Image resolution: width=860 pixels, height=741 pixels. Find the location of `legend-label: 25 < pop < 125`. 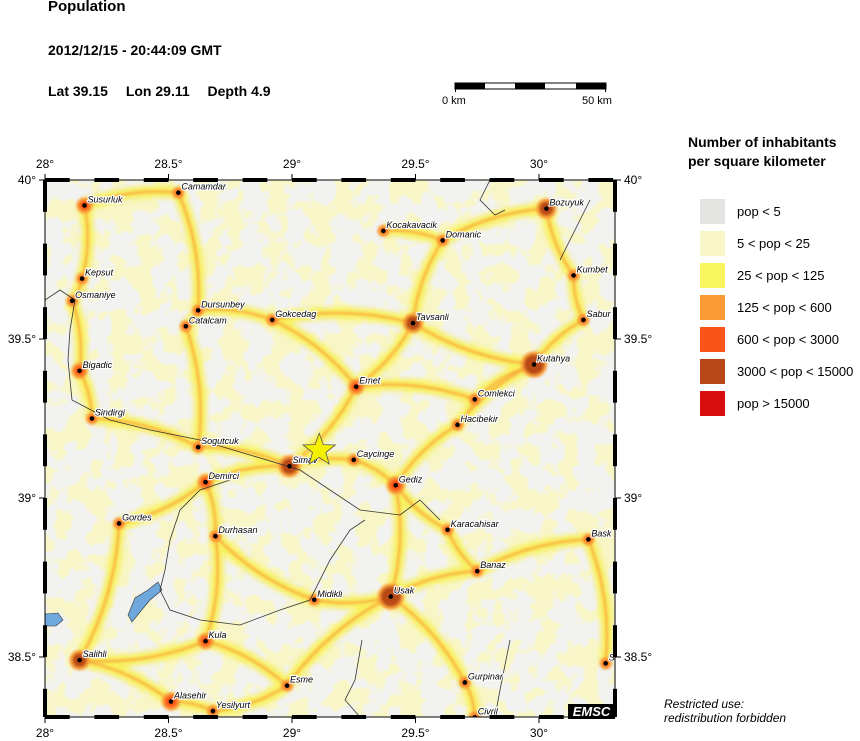

legend-label: 25 < pop < 125 is located at coordinates (781, 275).